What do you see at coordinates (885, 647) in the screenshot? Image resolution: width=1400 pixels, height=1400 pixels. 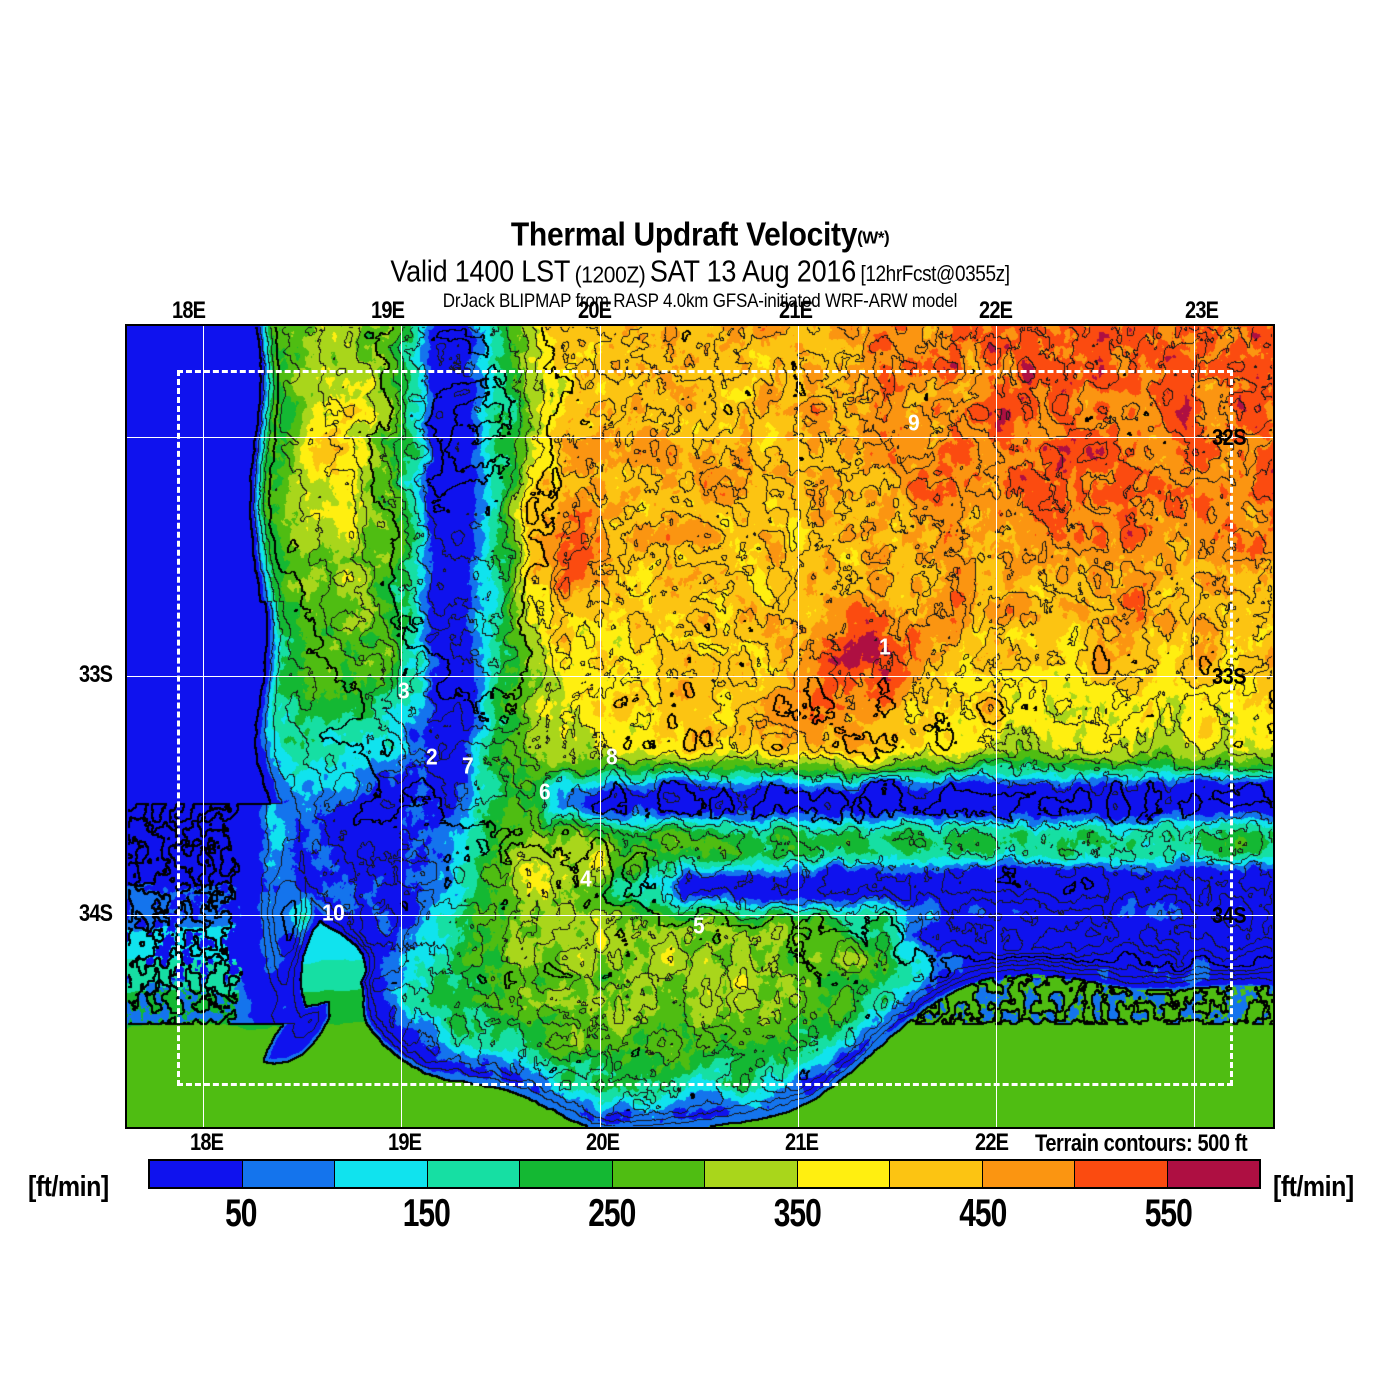 I see `map-marker-1: 1` at bounding box center [885, 647].